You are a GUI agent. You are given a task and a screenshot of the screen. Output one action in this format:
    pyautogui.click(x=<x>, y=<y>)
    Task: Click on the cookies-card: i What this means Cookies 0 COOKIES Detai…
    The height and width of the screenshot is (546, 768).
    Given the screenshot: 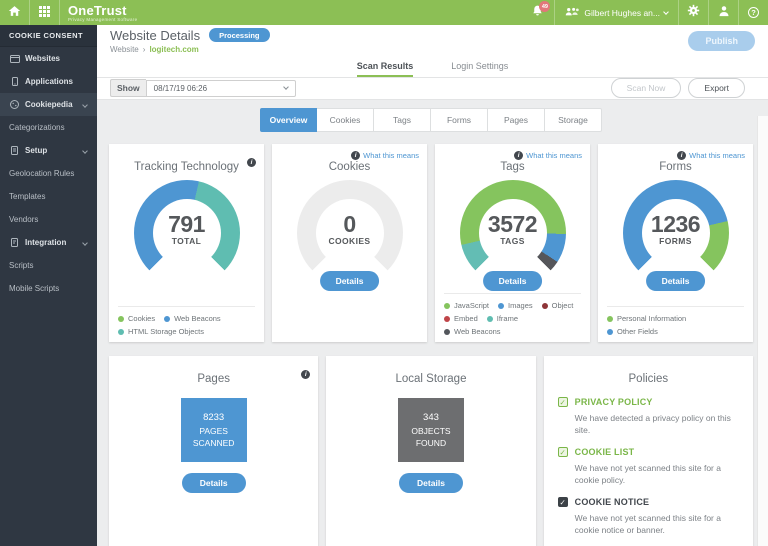 What is the action you would take?
    pyautogui.click(x=349, y=243)
    